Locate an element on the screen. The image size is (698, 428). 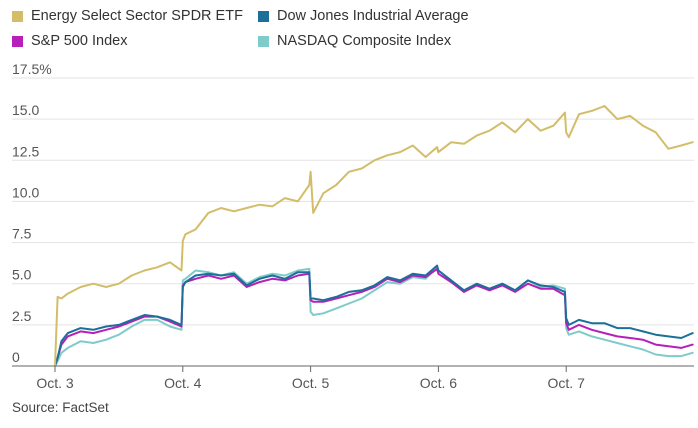
x-tick-label: Oct. 7 is located at coordinates (567, 383).